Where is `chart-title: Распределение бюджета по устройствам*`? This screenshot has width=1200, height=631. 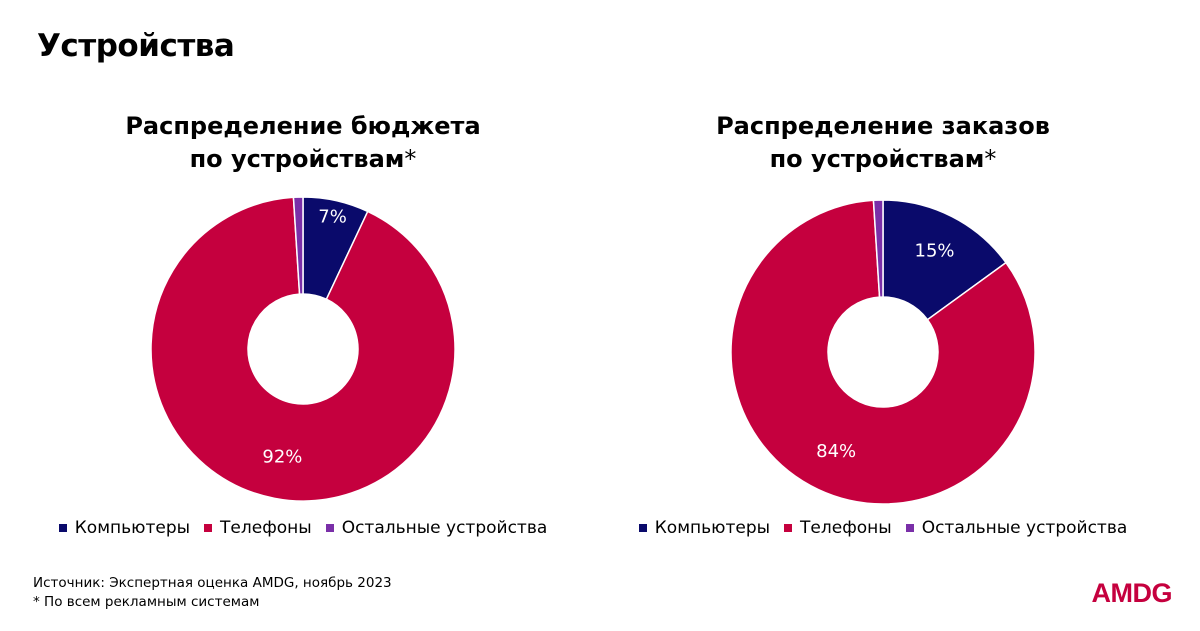
chart-title: Распределение бюджета по устройствам* is located at coordinates (303, 143).